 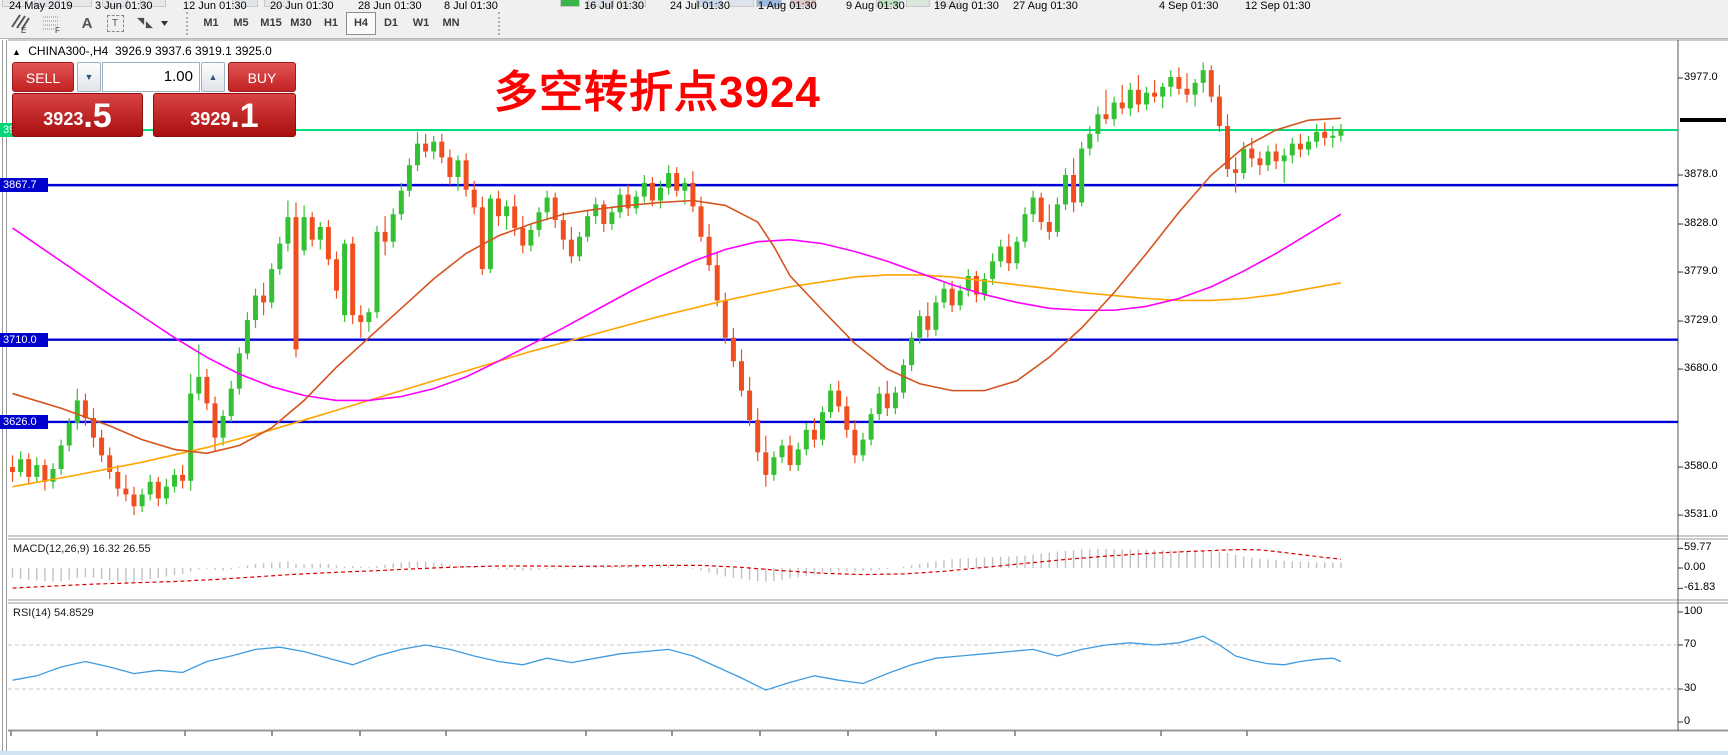 What do you see at coordinates (1701, 466) in the screenshot?
I see `price-axis-label: 3580.0` at bounding box center [1701, 466].